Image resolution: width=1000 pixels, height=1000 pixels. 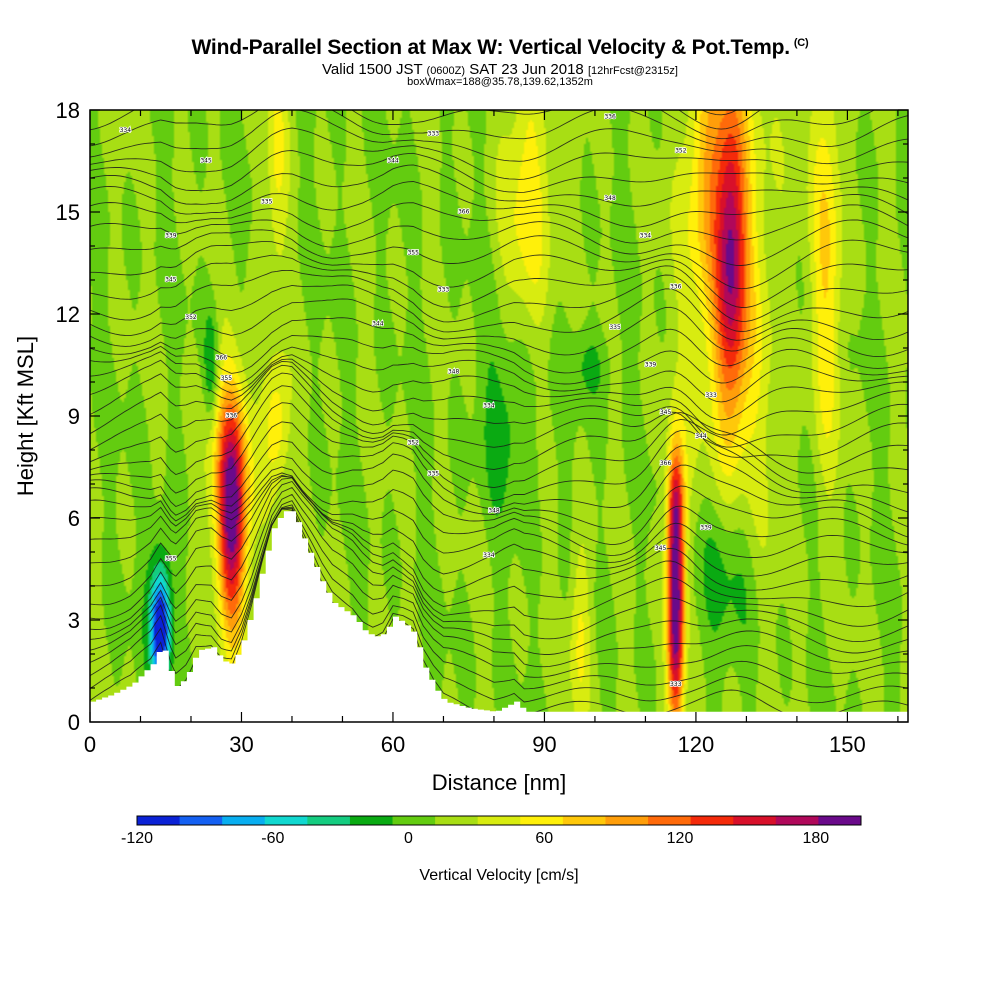 I want to click on colorbar, so click(x=499, y=820).